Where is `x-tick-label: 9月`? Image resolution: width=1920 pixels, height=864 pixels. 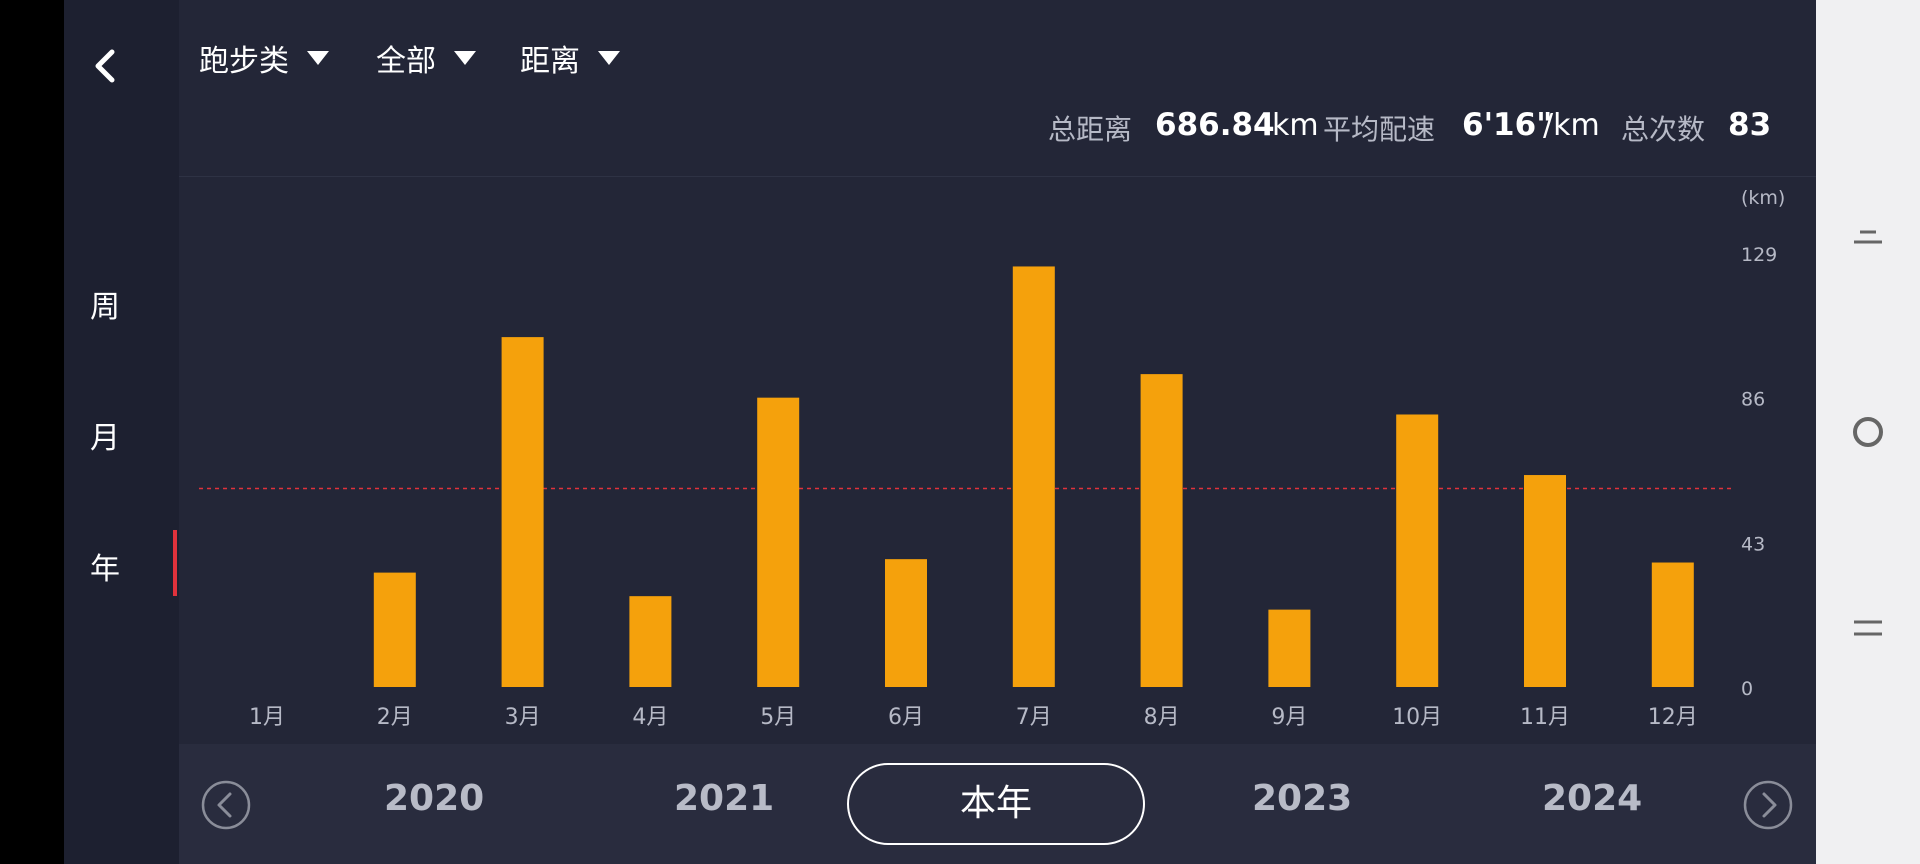 x-tick-label: 9月 is located at coordinates (1289, 717).